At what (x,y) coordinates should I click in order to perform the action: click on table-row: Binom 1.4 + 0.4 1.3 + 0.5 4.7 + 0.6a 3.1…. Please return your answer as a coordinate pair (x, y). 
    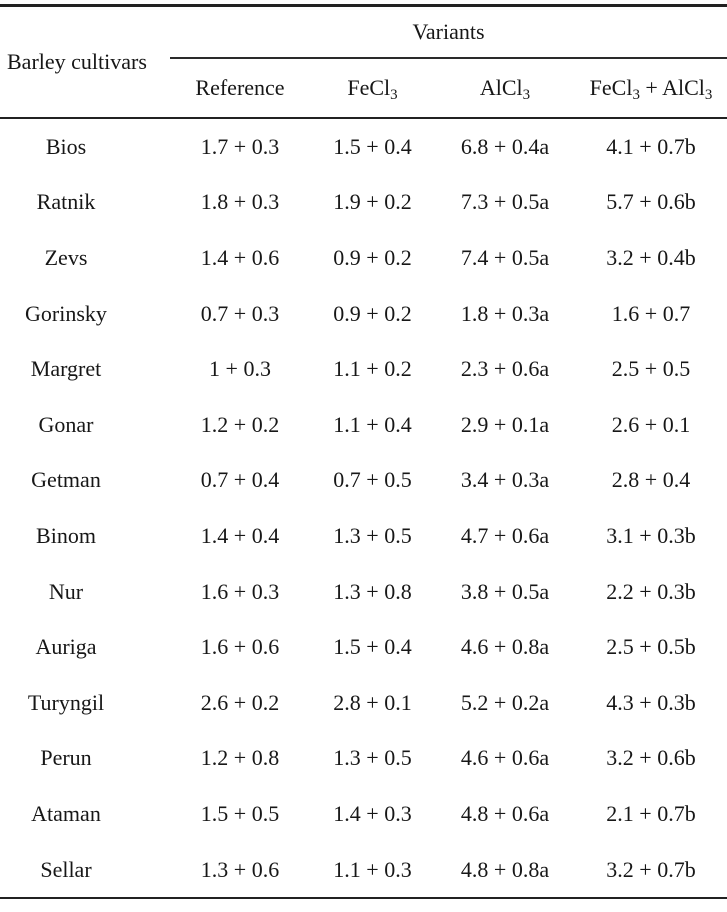
    Looking at the image, I should click on (363, 536).